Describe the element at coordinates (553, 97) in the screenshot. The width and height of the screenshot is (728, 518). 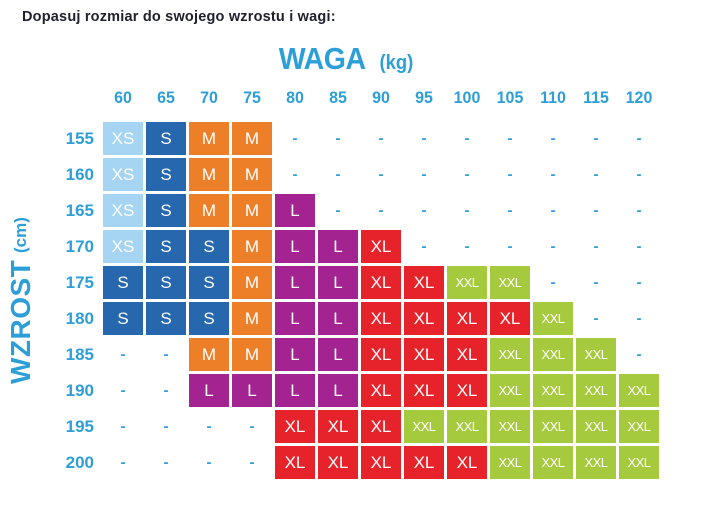
I see `weight-header: 110` at that location.